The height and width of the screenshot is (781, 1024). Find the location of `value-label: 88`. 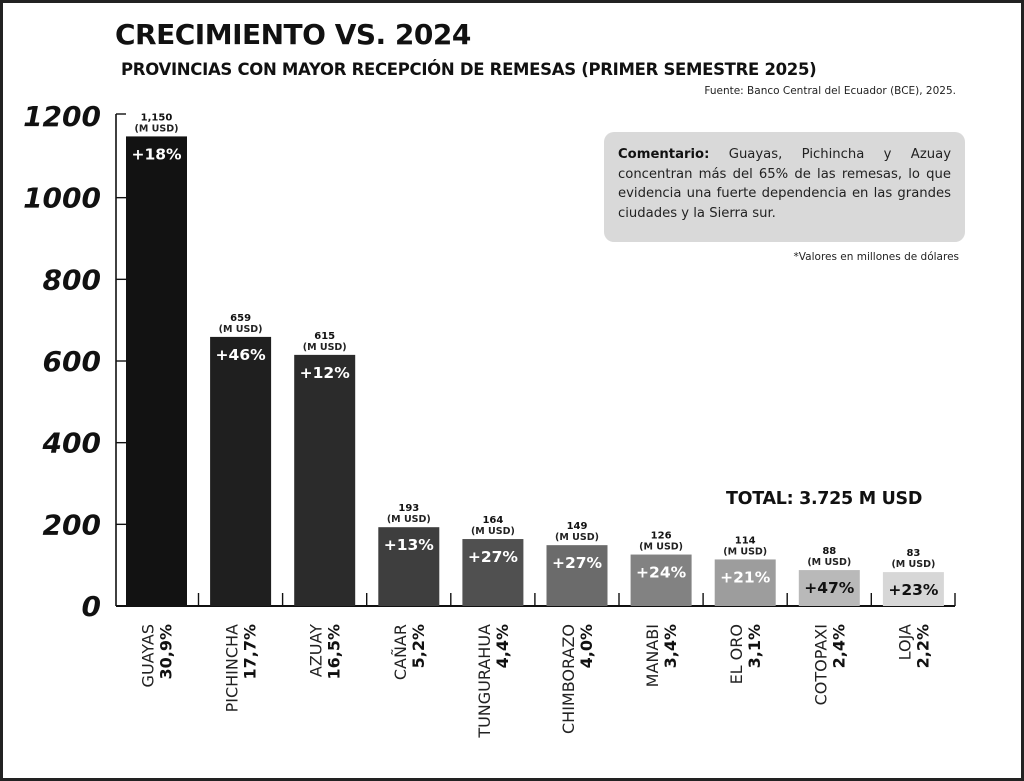

value-label: 88 is located at coordinates (829, 551).